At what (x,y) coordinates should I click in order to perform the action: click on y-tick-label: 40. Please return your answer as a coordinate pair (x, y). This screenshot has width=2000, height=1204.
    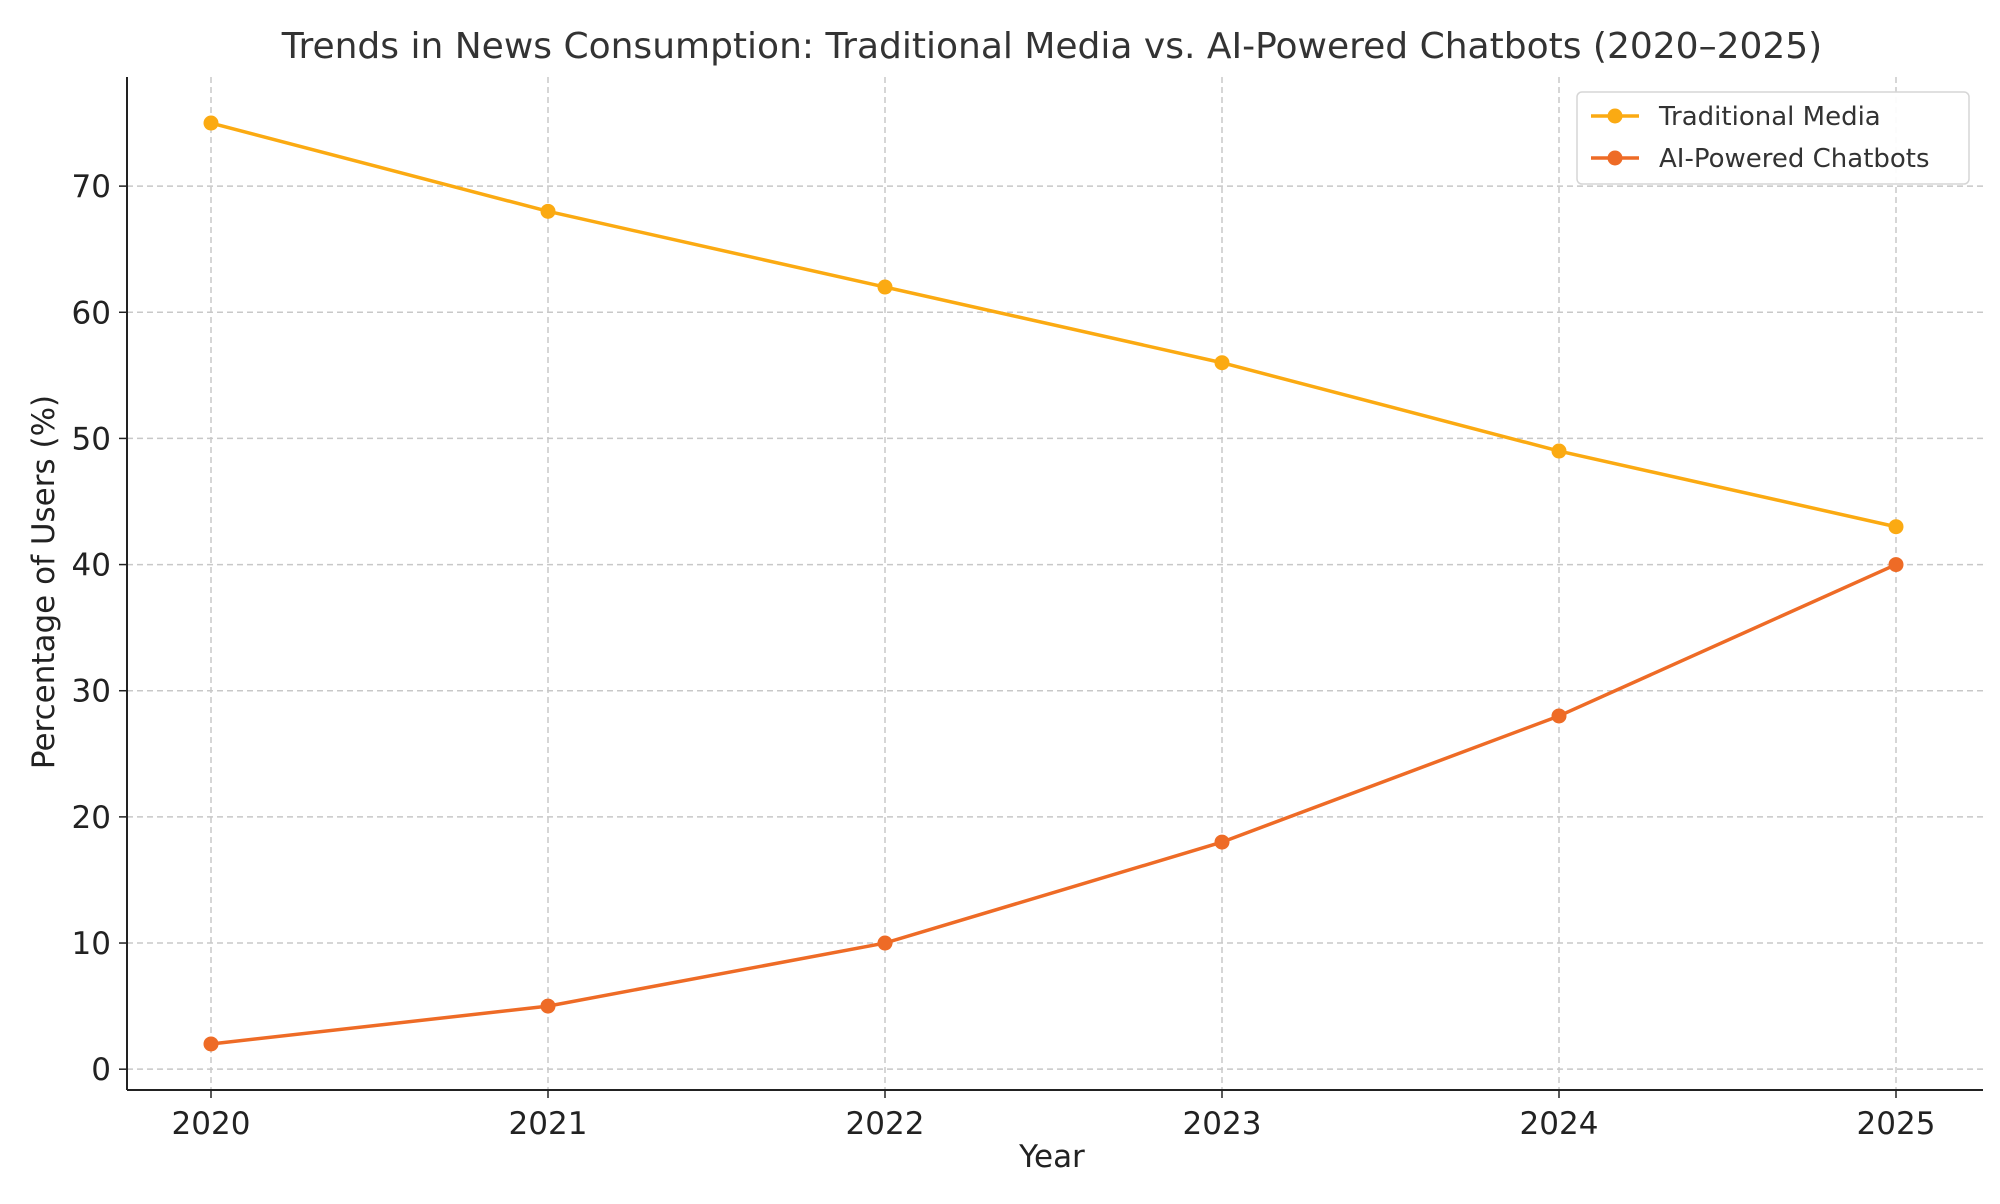
    Looking at the image, I should click on (91, 566).